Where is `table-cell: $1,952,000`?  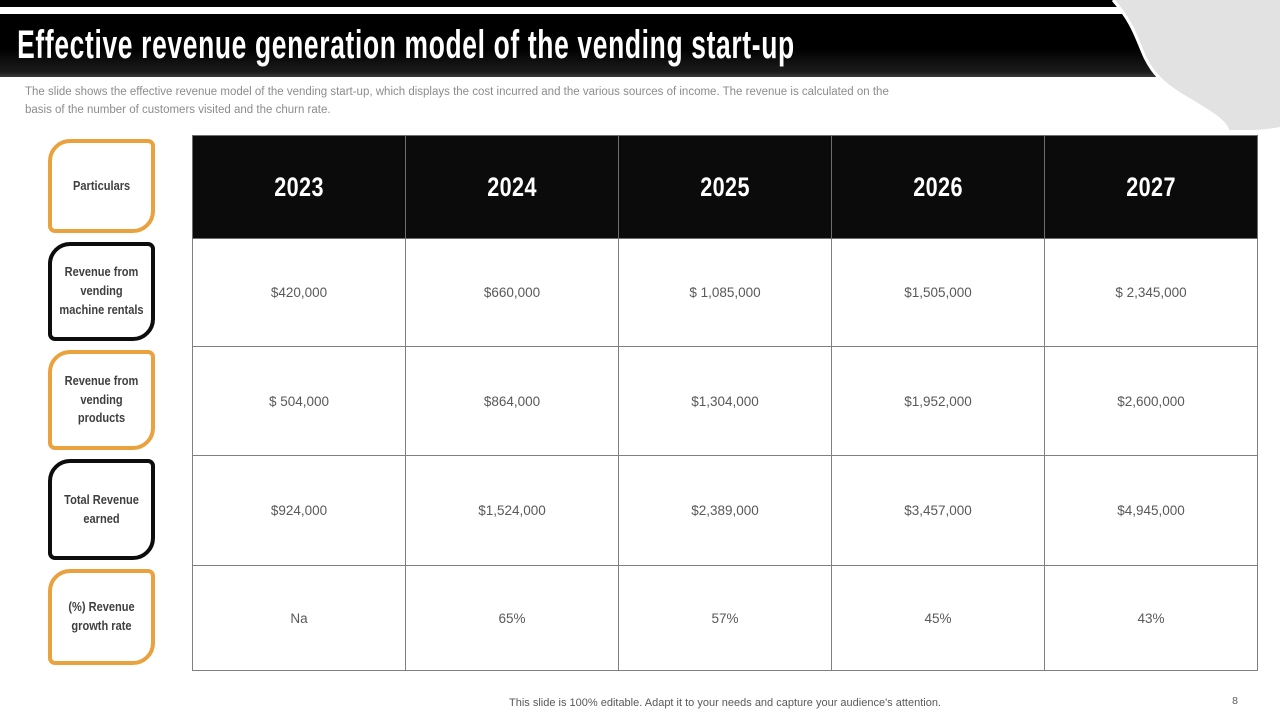
table-cell: $1,952,000 is located at coordinates (938, 401).